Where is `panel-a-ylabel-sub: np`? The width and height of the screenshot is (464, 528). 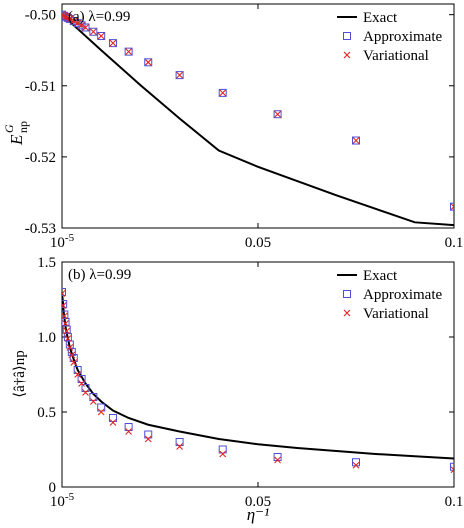 panel-a-ylabel-sub: np is located at coordinates (23, 127).